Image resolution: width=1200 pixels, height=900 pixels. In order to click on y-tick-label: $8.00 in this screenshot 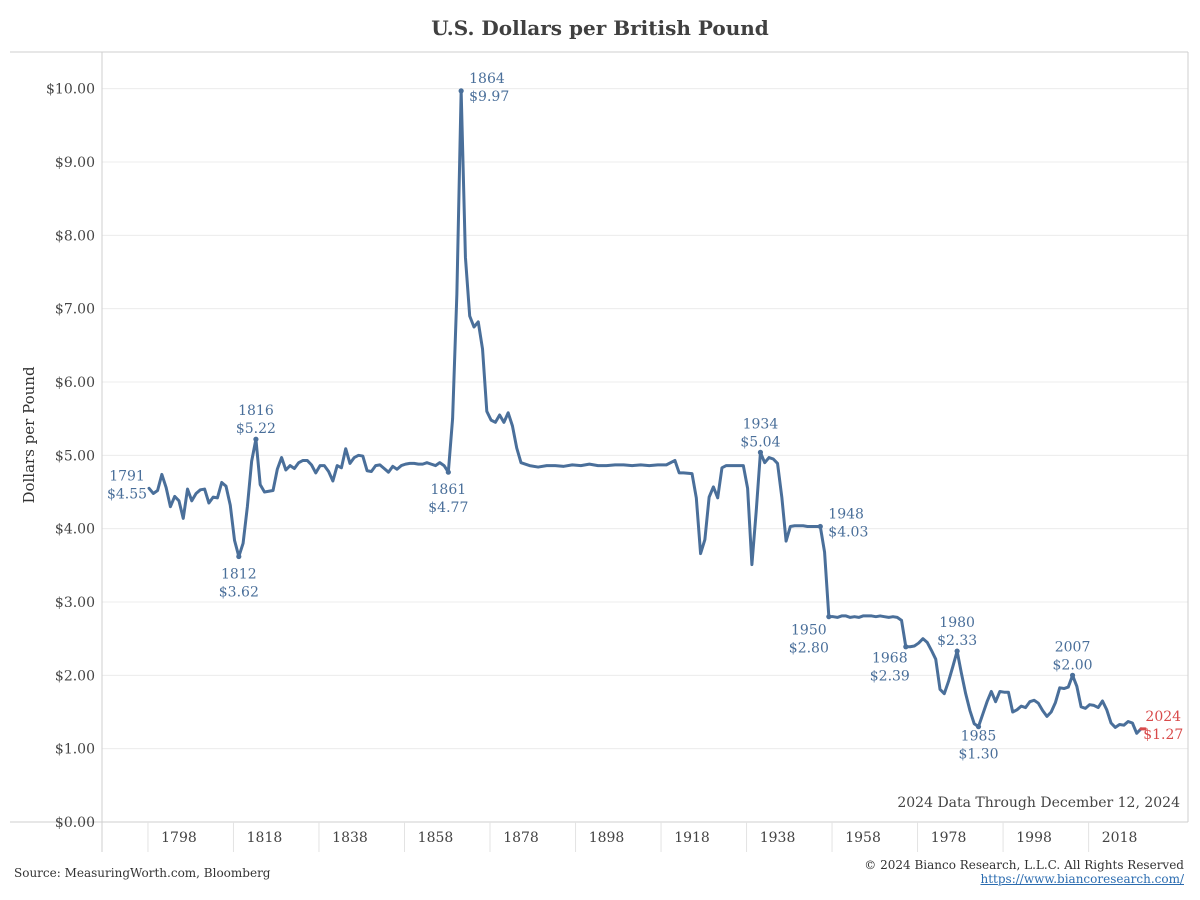, I will do `click(75, 236)`.